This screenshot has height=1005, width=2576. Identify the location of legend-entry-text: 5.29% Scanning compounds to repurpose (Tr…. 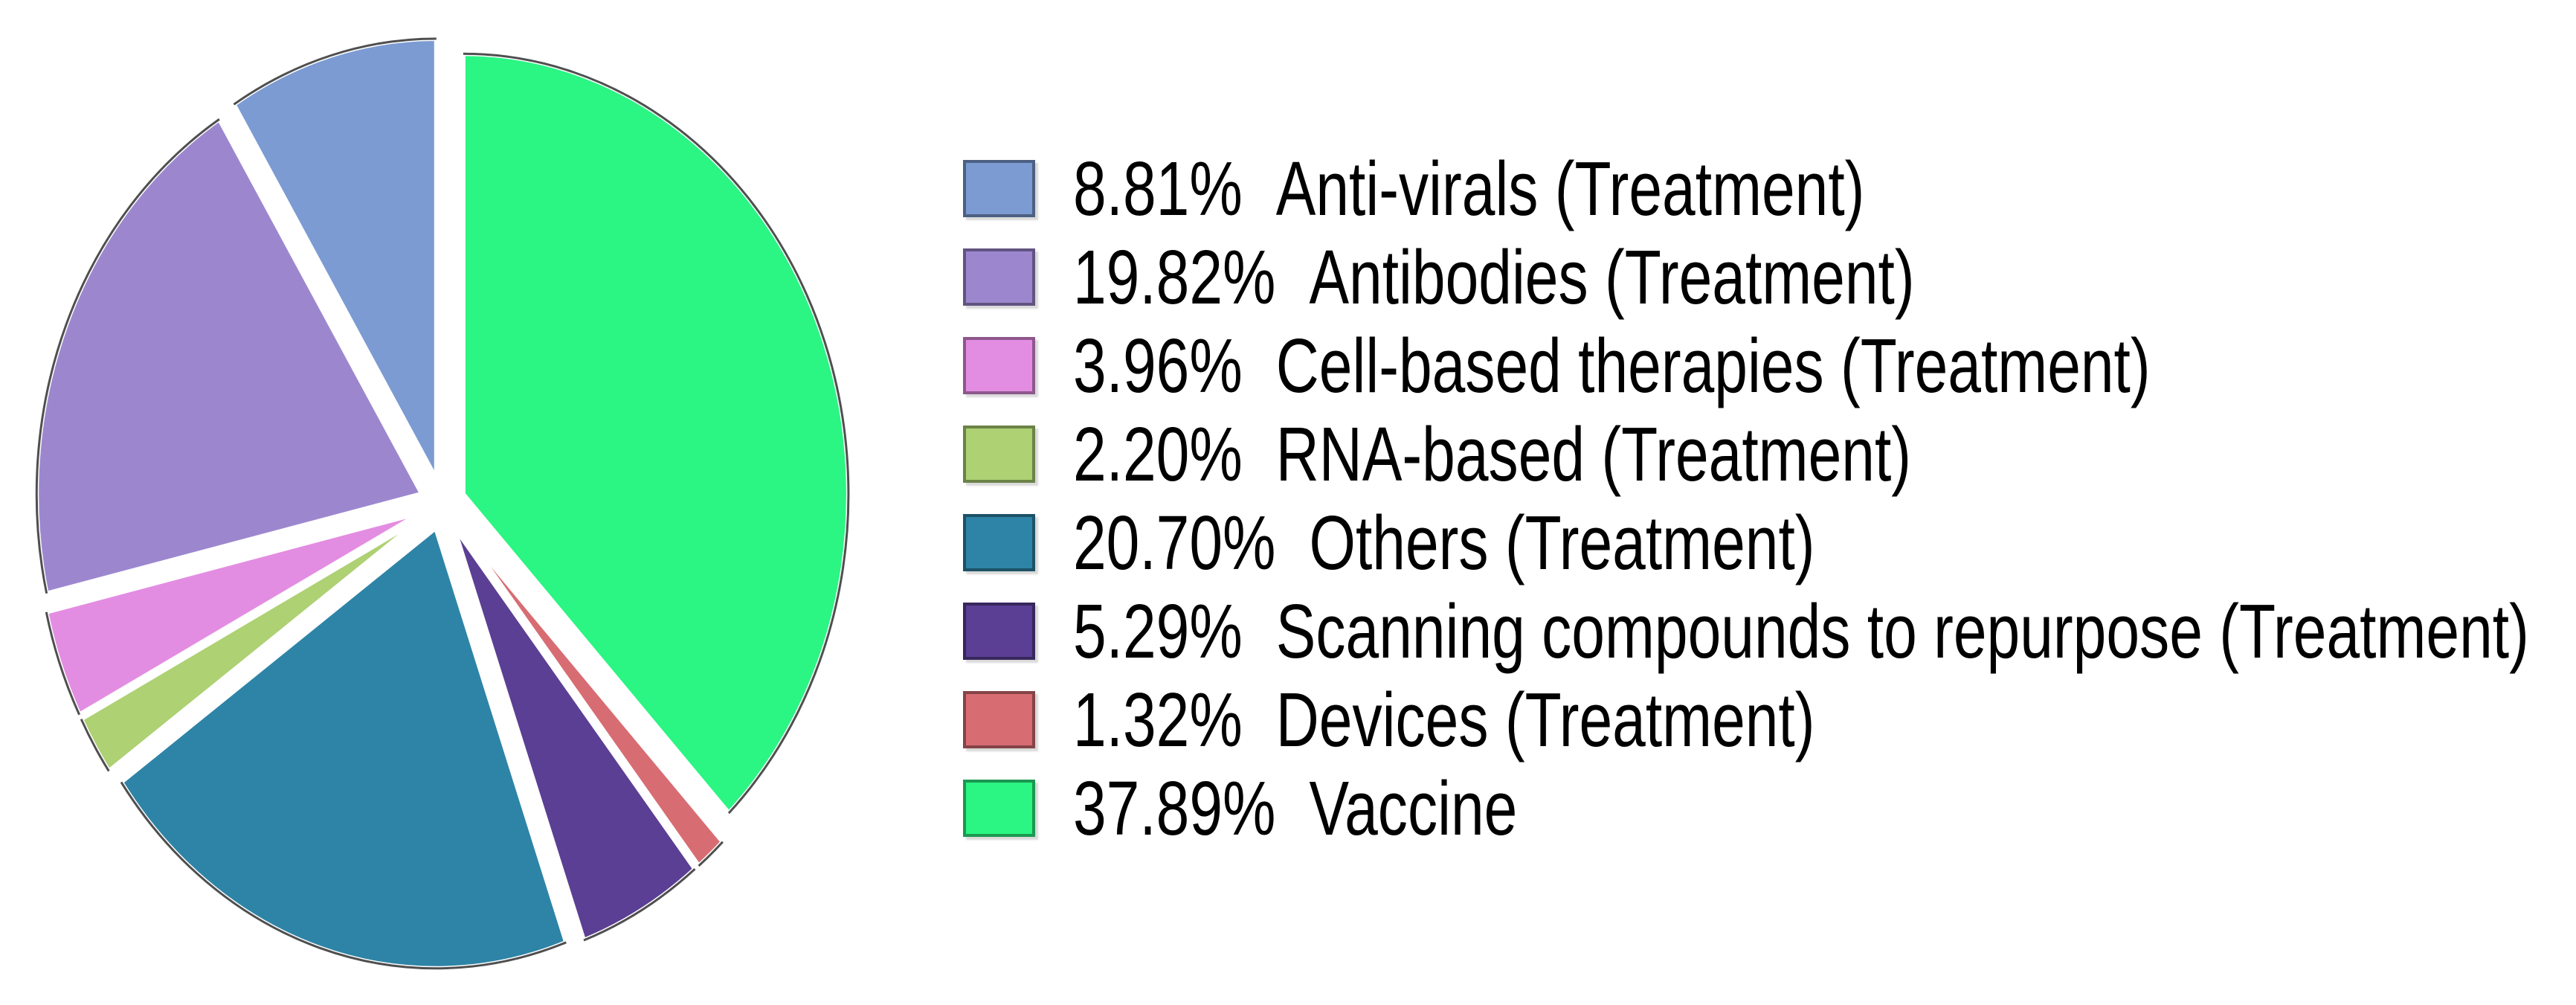
(1801, 631).